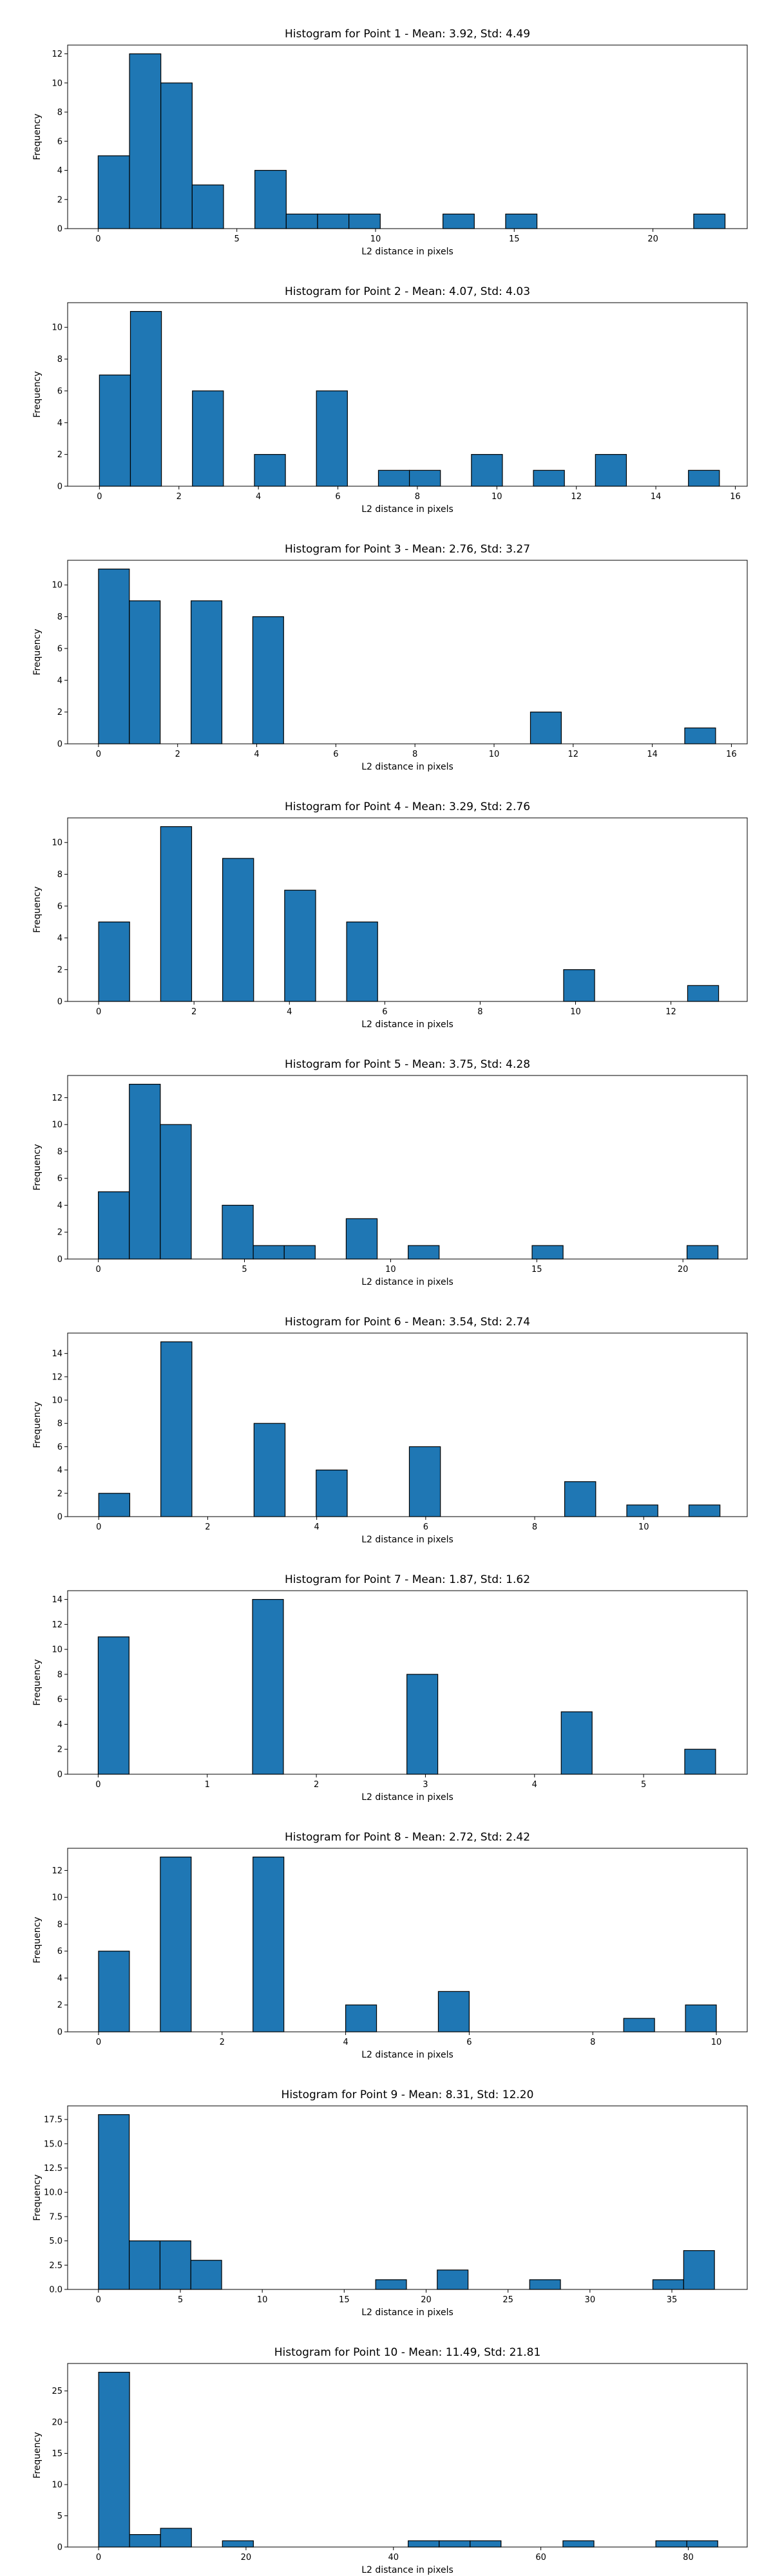  I want to click on y-tick-label: 7.5, so click(55, 2217).